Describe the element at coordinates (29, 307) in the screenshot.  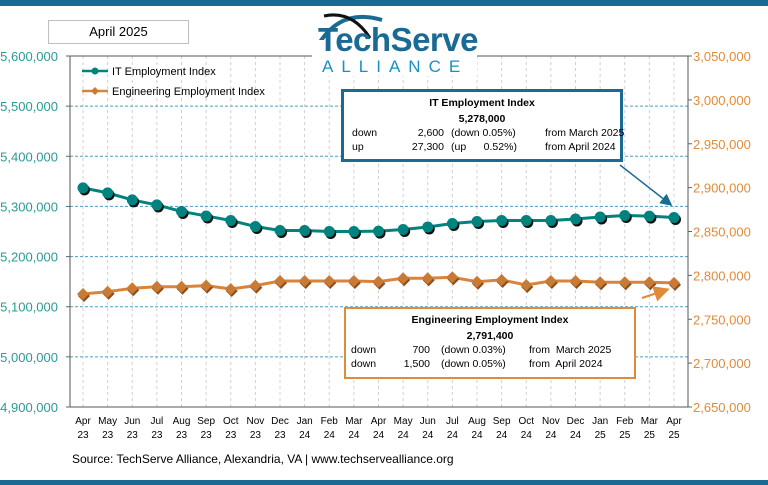
I see `left-axis-tick-label: 5,100,000` at that location.